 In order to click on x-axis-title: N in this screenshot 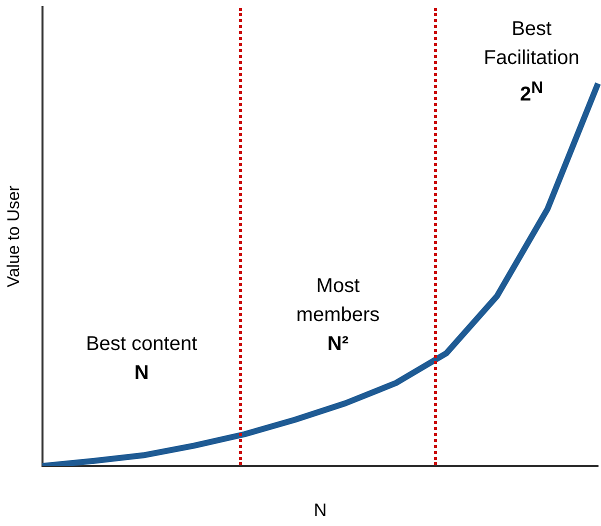, I will do `click(320, 510)`.